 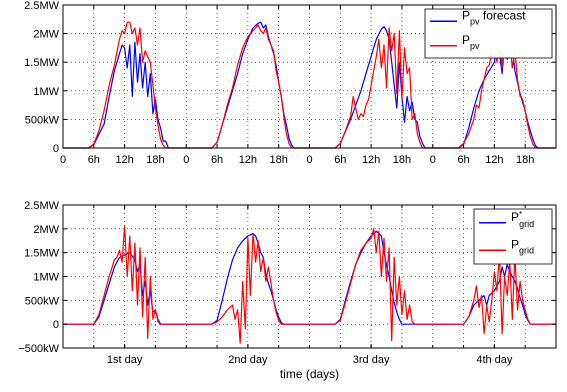 I want to click on x-axis-label: time (days), so click(x=309, y=374).